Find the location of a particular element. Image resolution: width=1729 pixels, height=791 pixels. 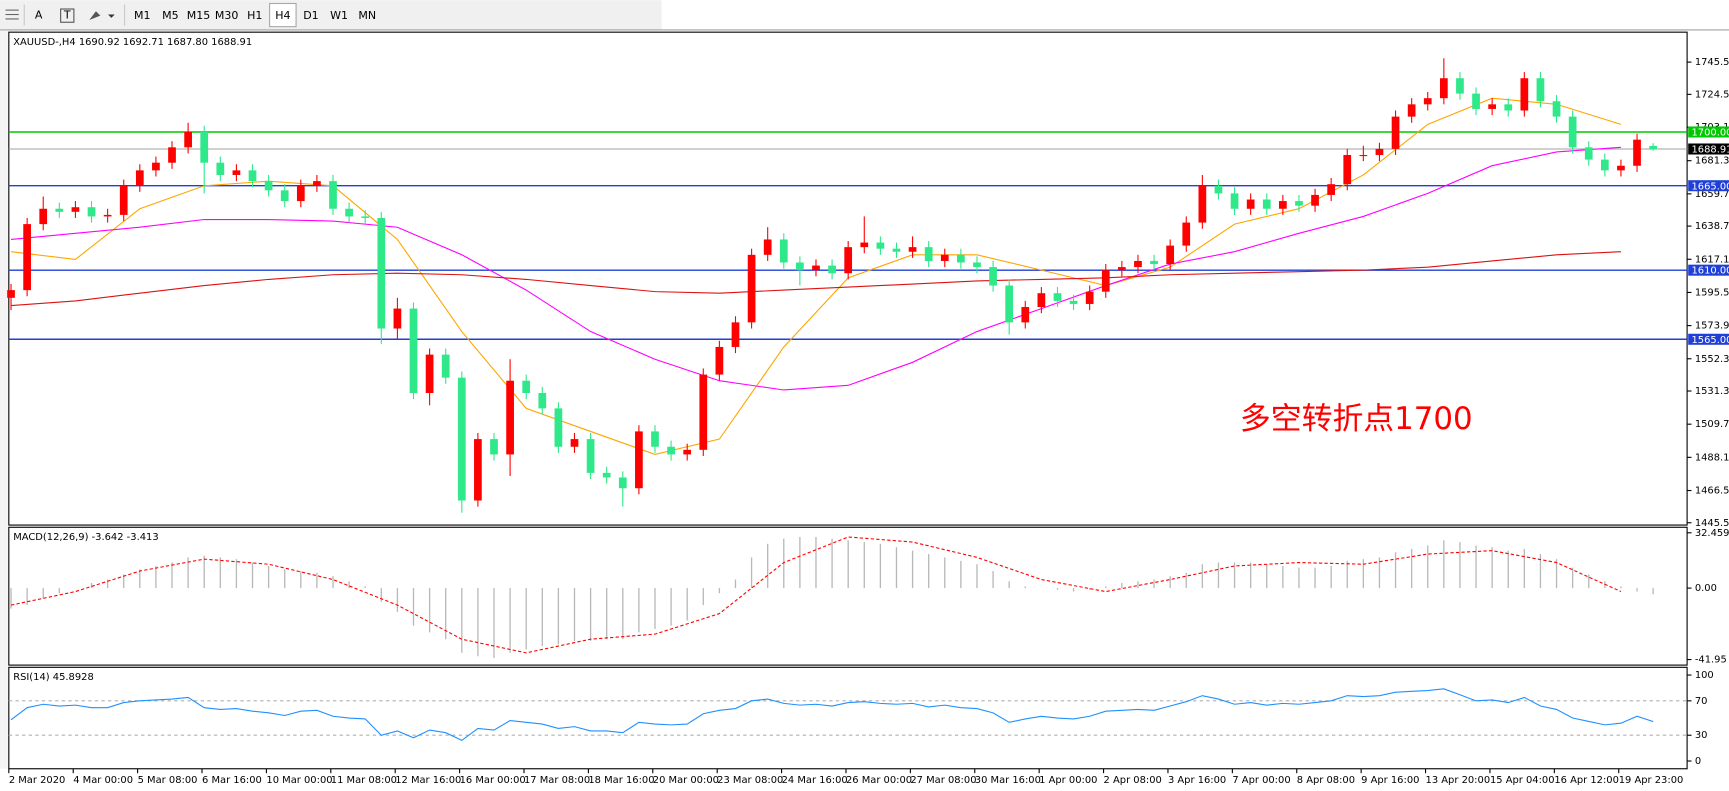

timeframe-button: W1 is located at coordinates (339, 15).